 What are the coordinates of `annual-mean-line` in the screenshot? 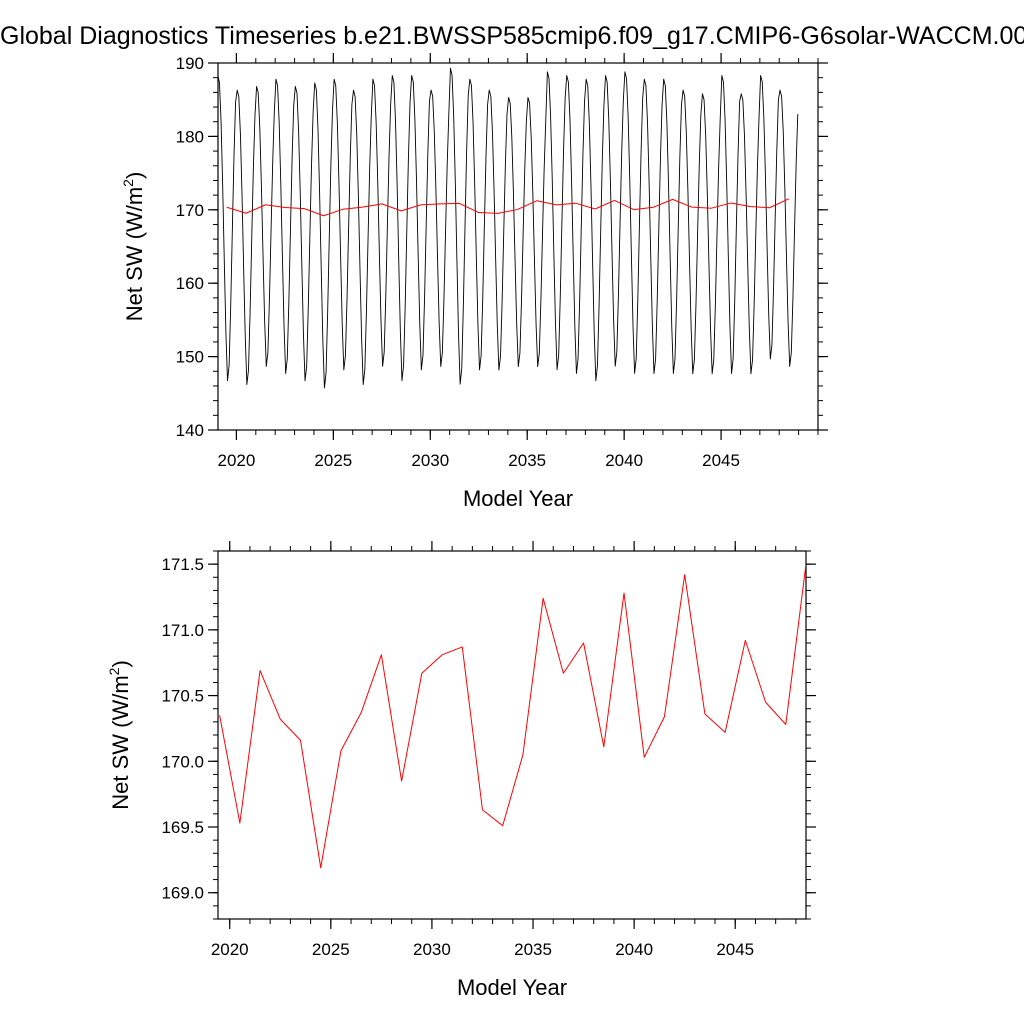 It's located at (508, 207).